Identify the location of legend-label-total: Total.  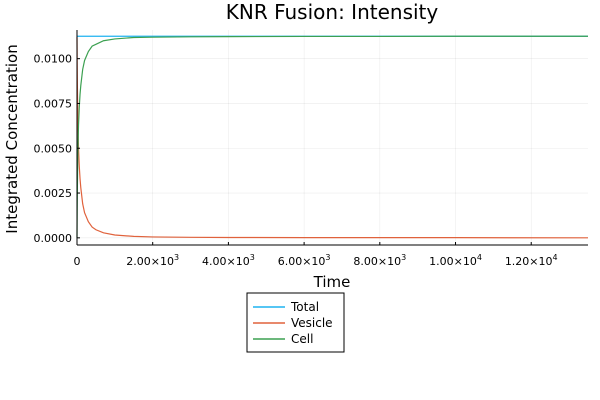
(304, 307).